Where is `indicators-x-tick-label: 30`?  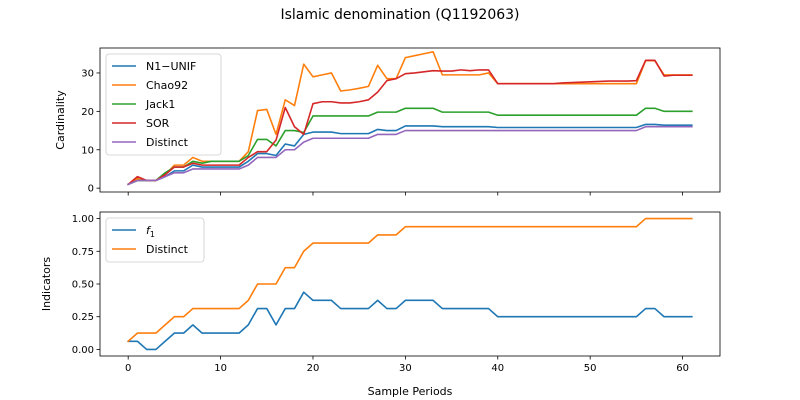 indicators-x-tick-label: 30 is located at coordinates (405, 368).